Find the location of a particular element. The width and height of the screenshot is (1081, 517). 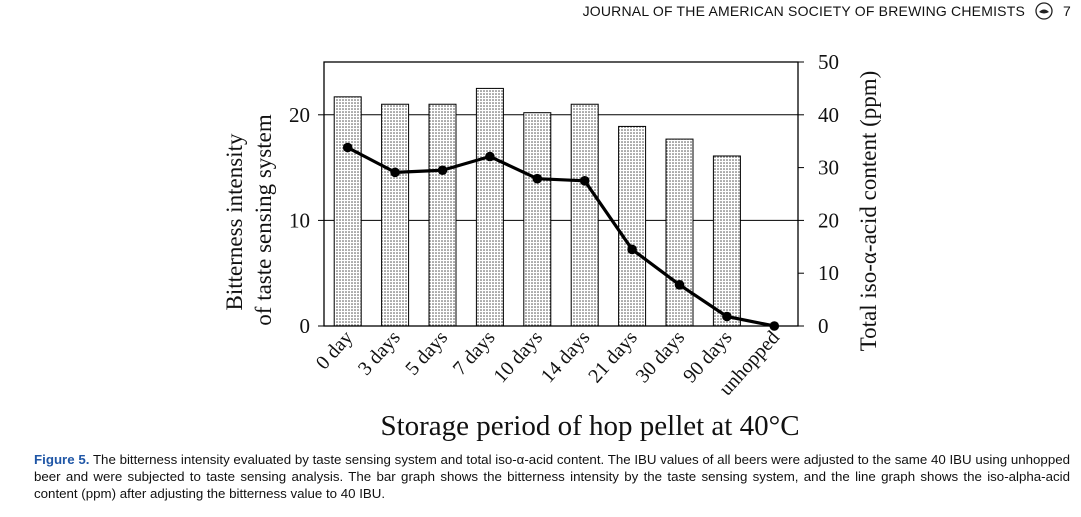

category-label-2: 5 days is located at coordinates (426, 352).